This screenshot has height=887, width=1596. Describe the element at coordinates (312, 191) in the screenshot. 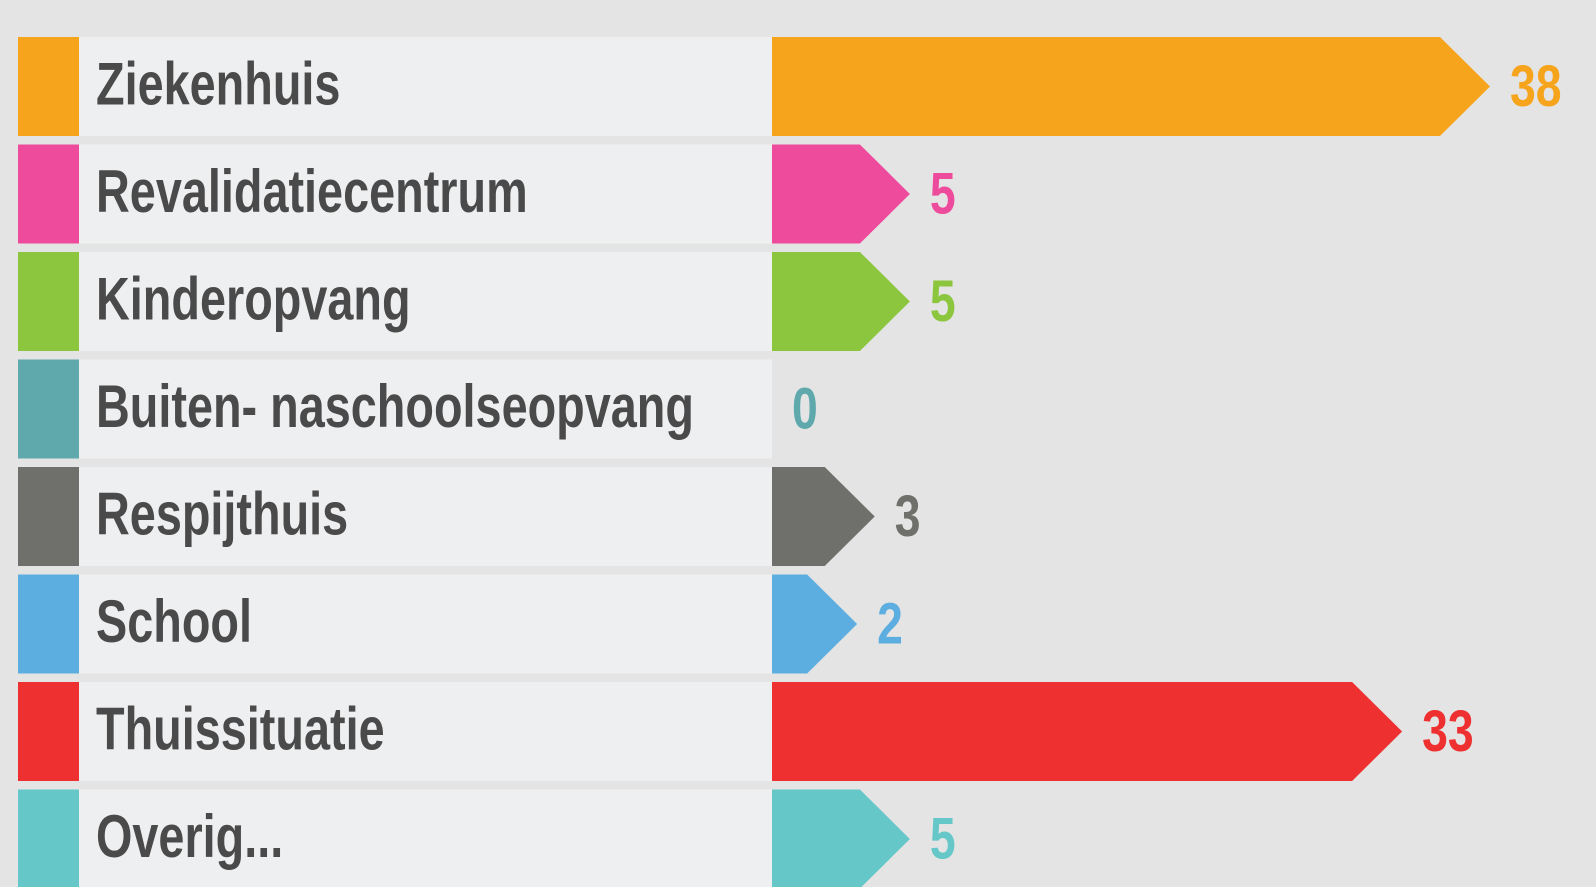

I see `category-label: Revalidatiecentrum` at that location.